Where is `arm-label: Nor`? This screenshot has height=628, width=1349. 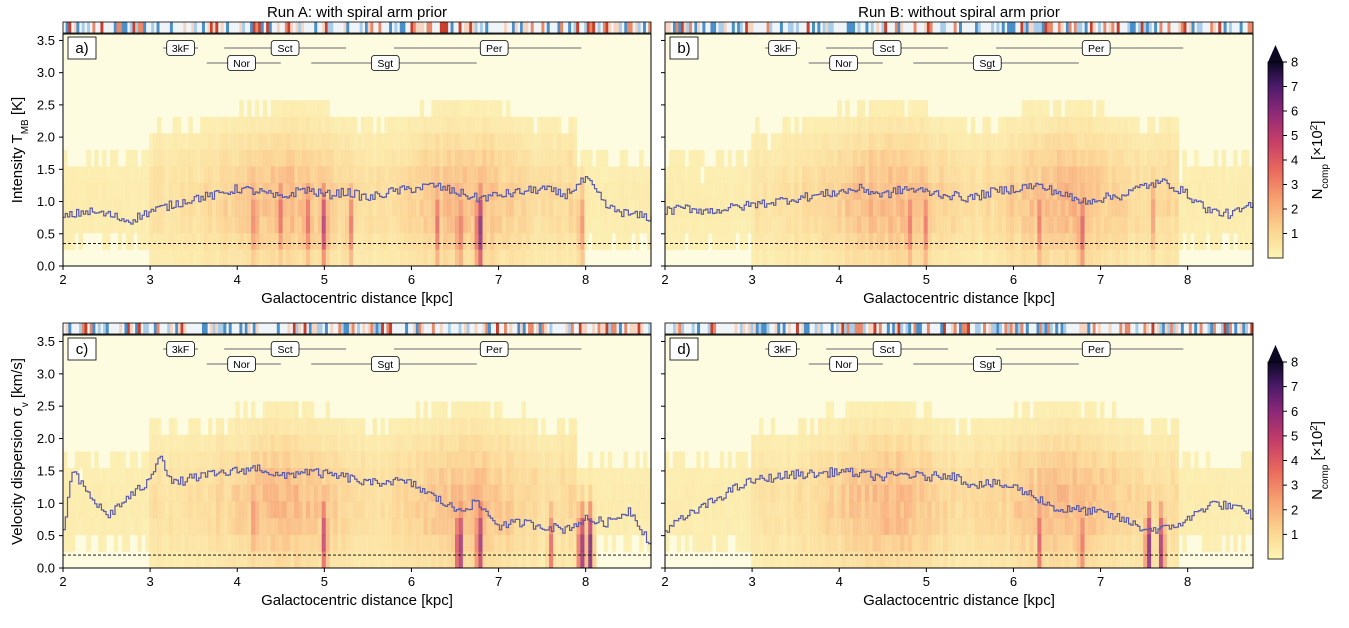
arm-label: Nor is located at coordinates (241, 365).